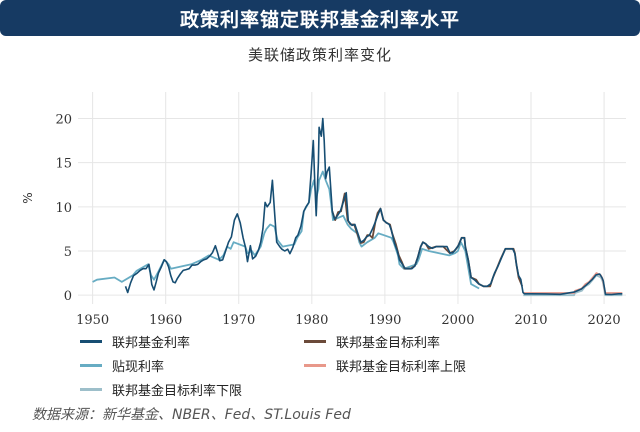 The width and height of the screenshot is (640, 432). What do you see at coordinates (384, 320) in the screenshot?
I see `x-tick-label: 1990` at bounding box center [384, 320].